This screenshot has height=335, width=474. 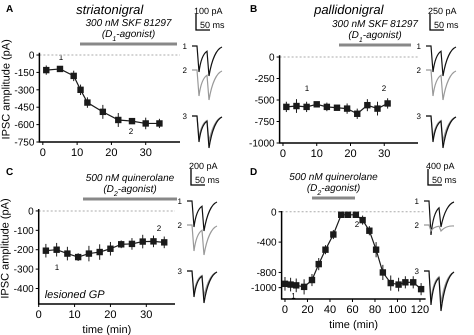 What do you see at coordinates (420, 310) in the screenshot?
I see `x-tick-label: 120` at bounding box center [420, 310].